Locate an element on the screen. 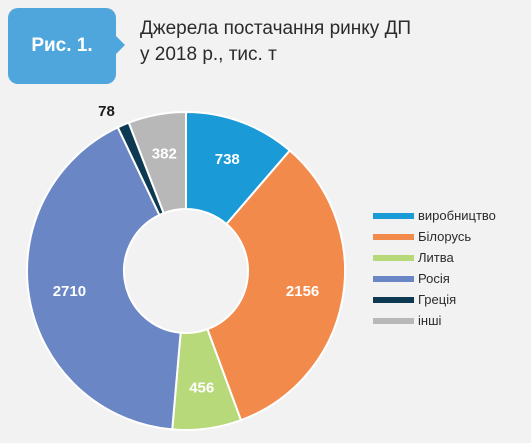 This screenshot has height=443, width=531. legend-item-0: виробництво is located at coordinates (434, 215).